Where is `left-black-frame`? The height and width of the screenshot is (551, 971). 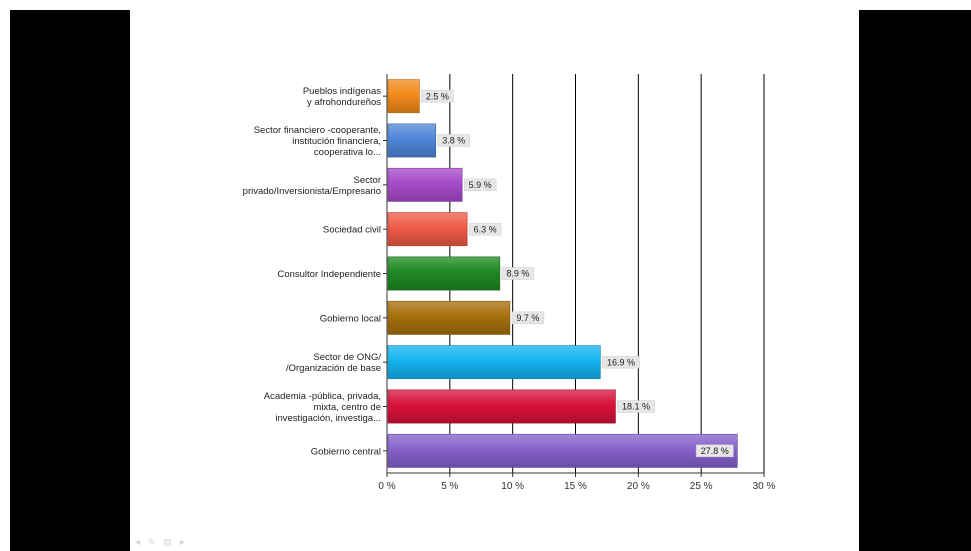 left-black-frame is located at coordinates (70, 280).